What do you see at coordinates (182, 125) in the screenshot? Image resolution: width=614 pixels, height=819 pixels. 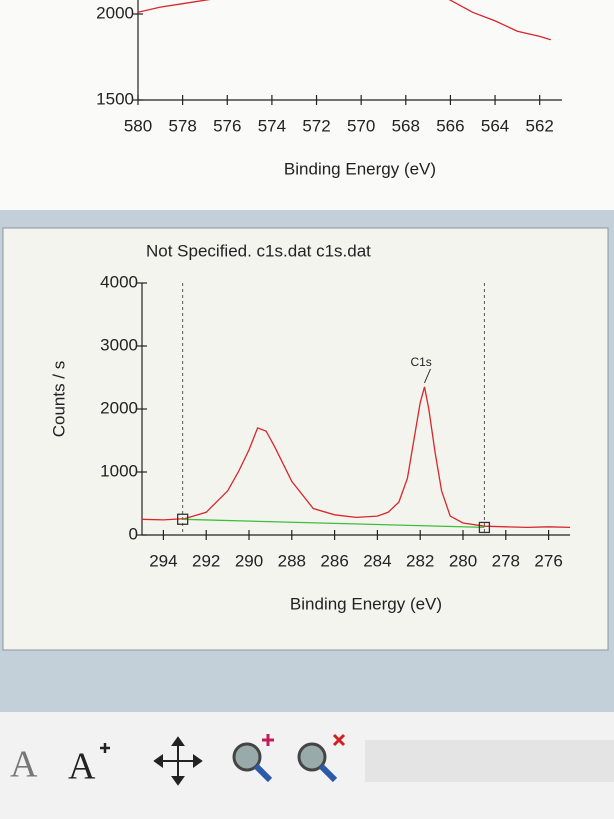 I see `x-tick-label: 578` at bounding box center [182, 125].